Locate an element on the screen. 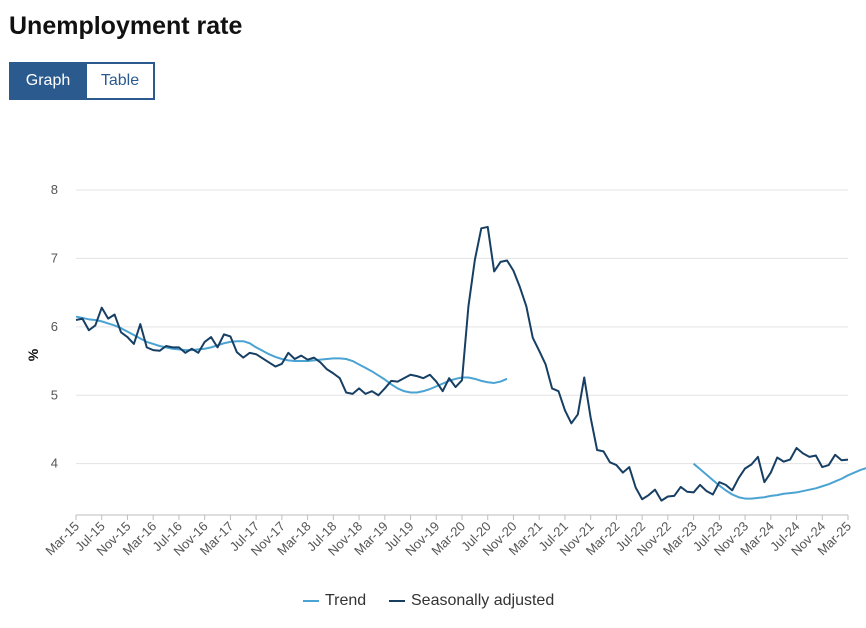  trend-swatch-icon is located at coordinates (311, 601).